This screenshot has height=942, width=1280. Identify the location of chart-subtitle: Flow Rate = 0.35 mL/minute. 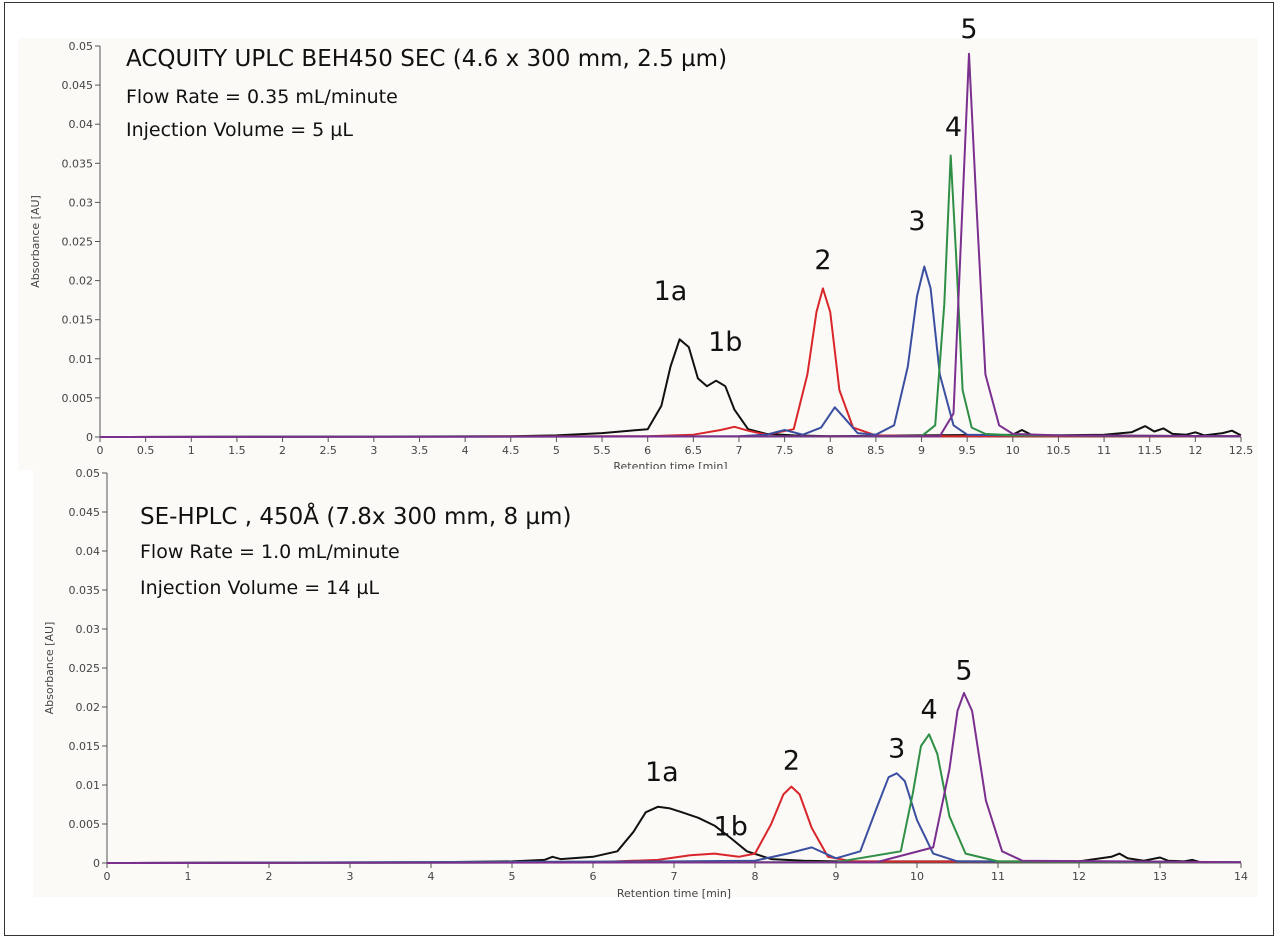
(262, 97).